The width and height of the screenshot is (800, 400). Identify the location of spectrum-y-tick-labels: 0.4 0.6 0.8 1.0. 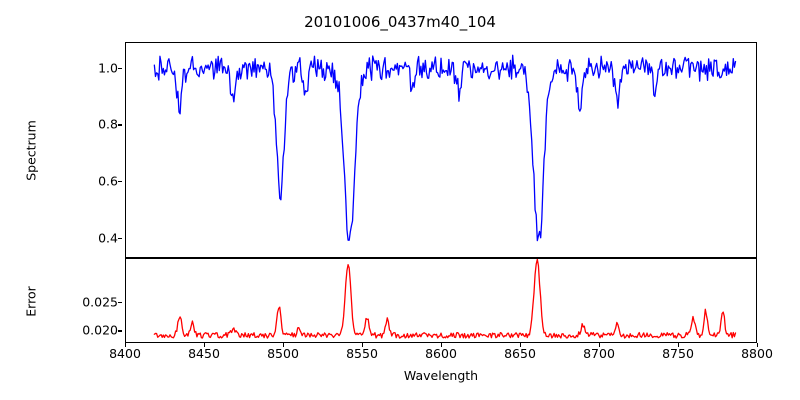
(91, 150).